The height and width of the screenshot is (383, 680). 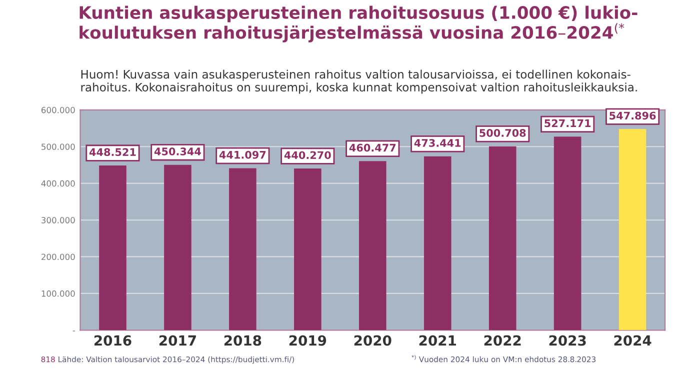 I want to click on y-tick-label: 500.000, so click(x=58, y=147).